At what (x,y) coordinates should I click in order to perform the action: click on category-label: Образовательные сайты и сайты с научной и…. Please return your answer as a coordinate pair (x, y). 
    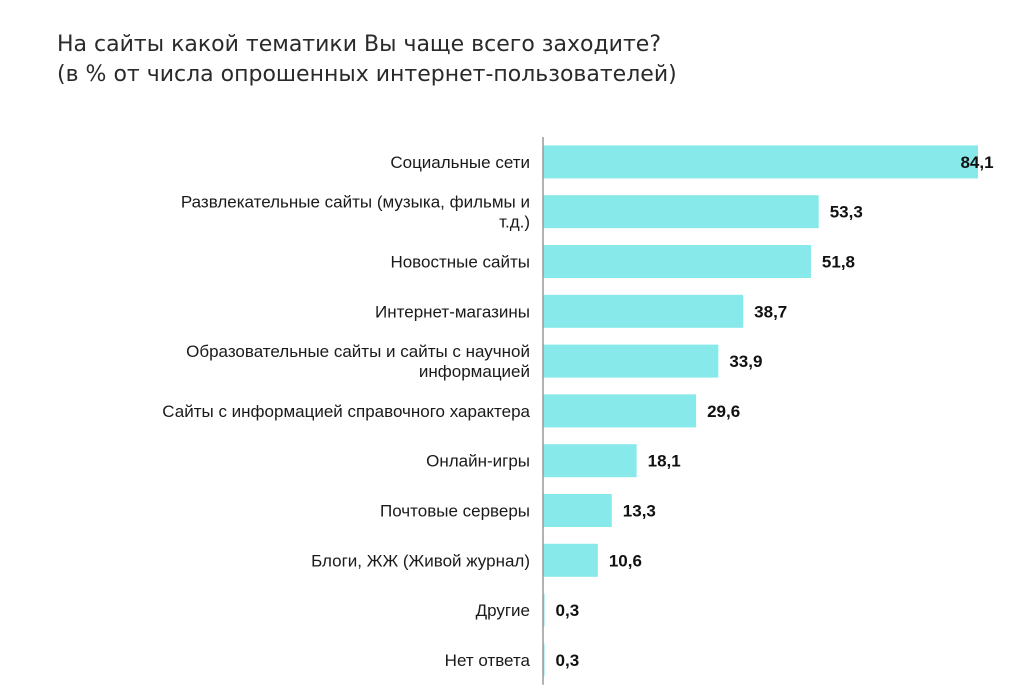
    Looking at the image, I should click on (358, 361).